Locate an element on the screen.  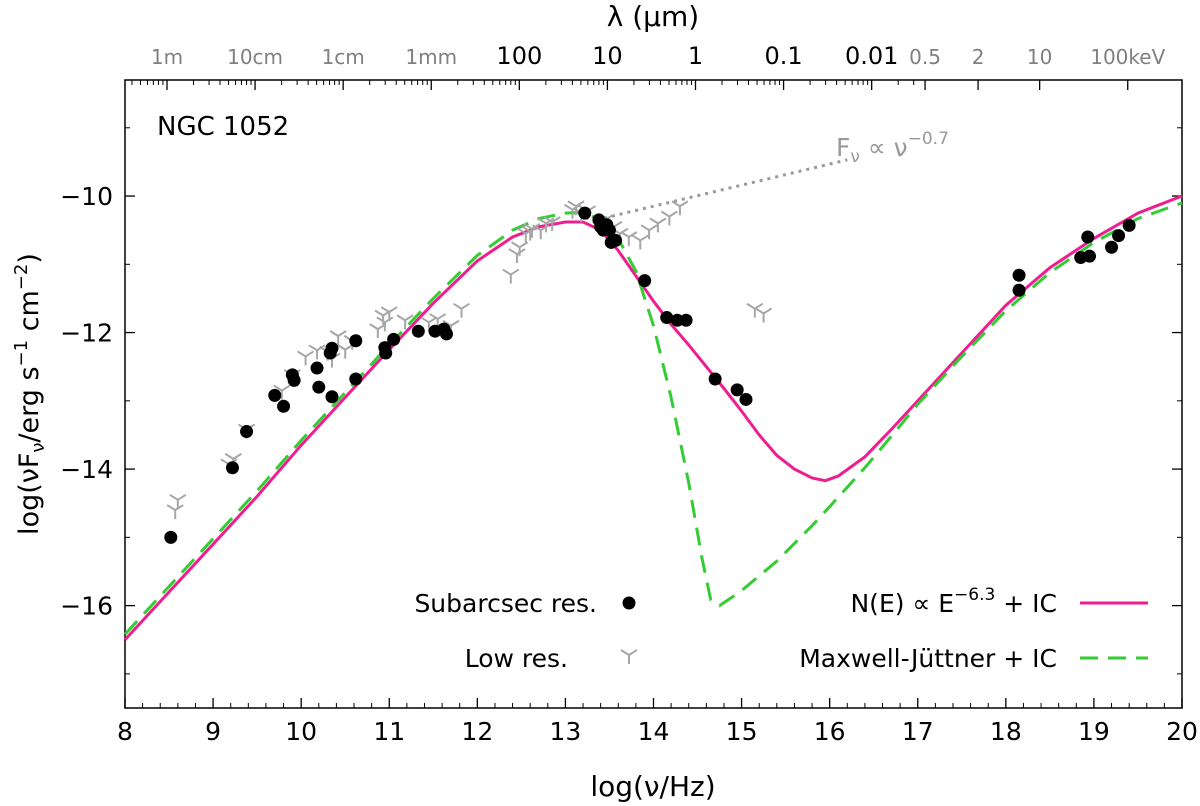
x-tick-label: 10 is located at coordinates (301, 731).